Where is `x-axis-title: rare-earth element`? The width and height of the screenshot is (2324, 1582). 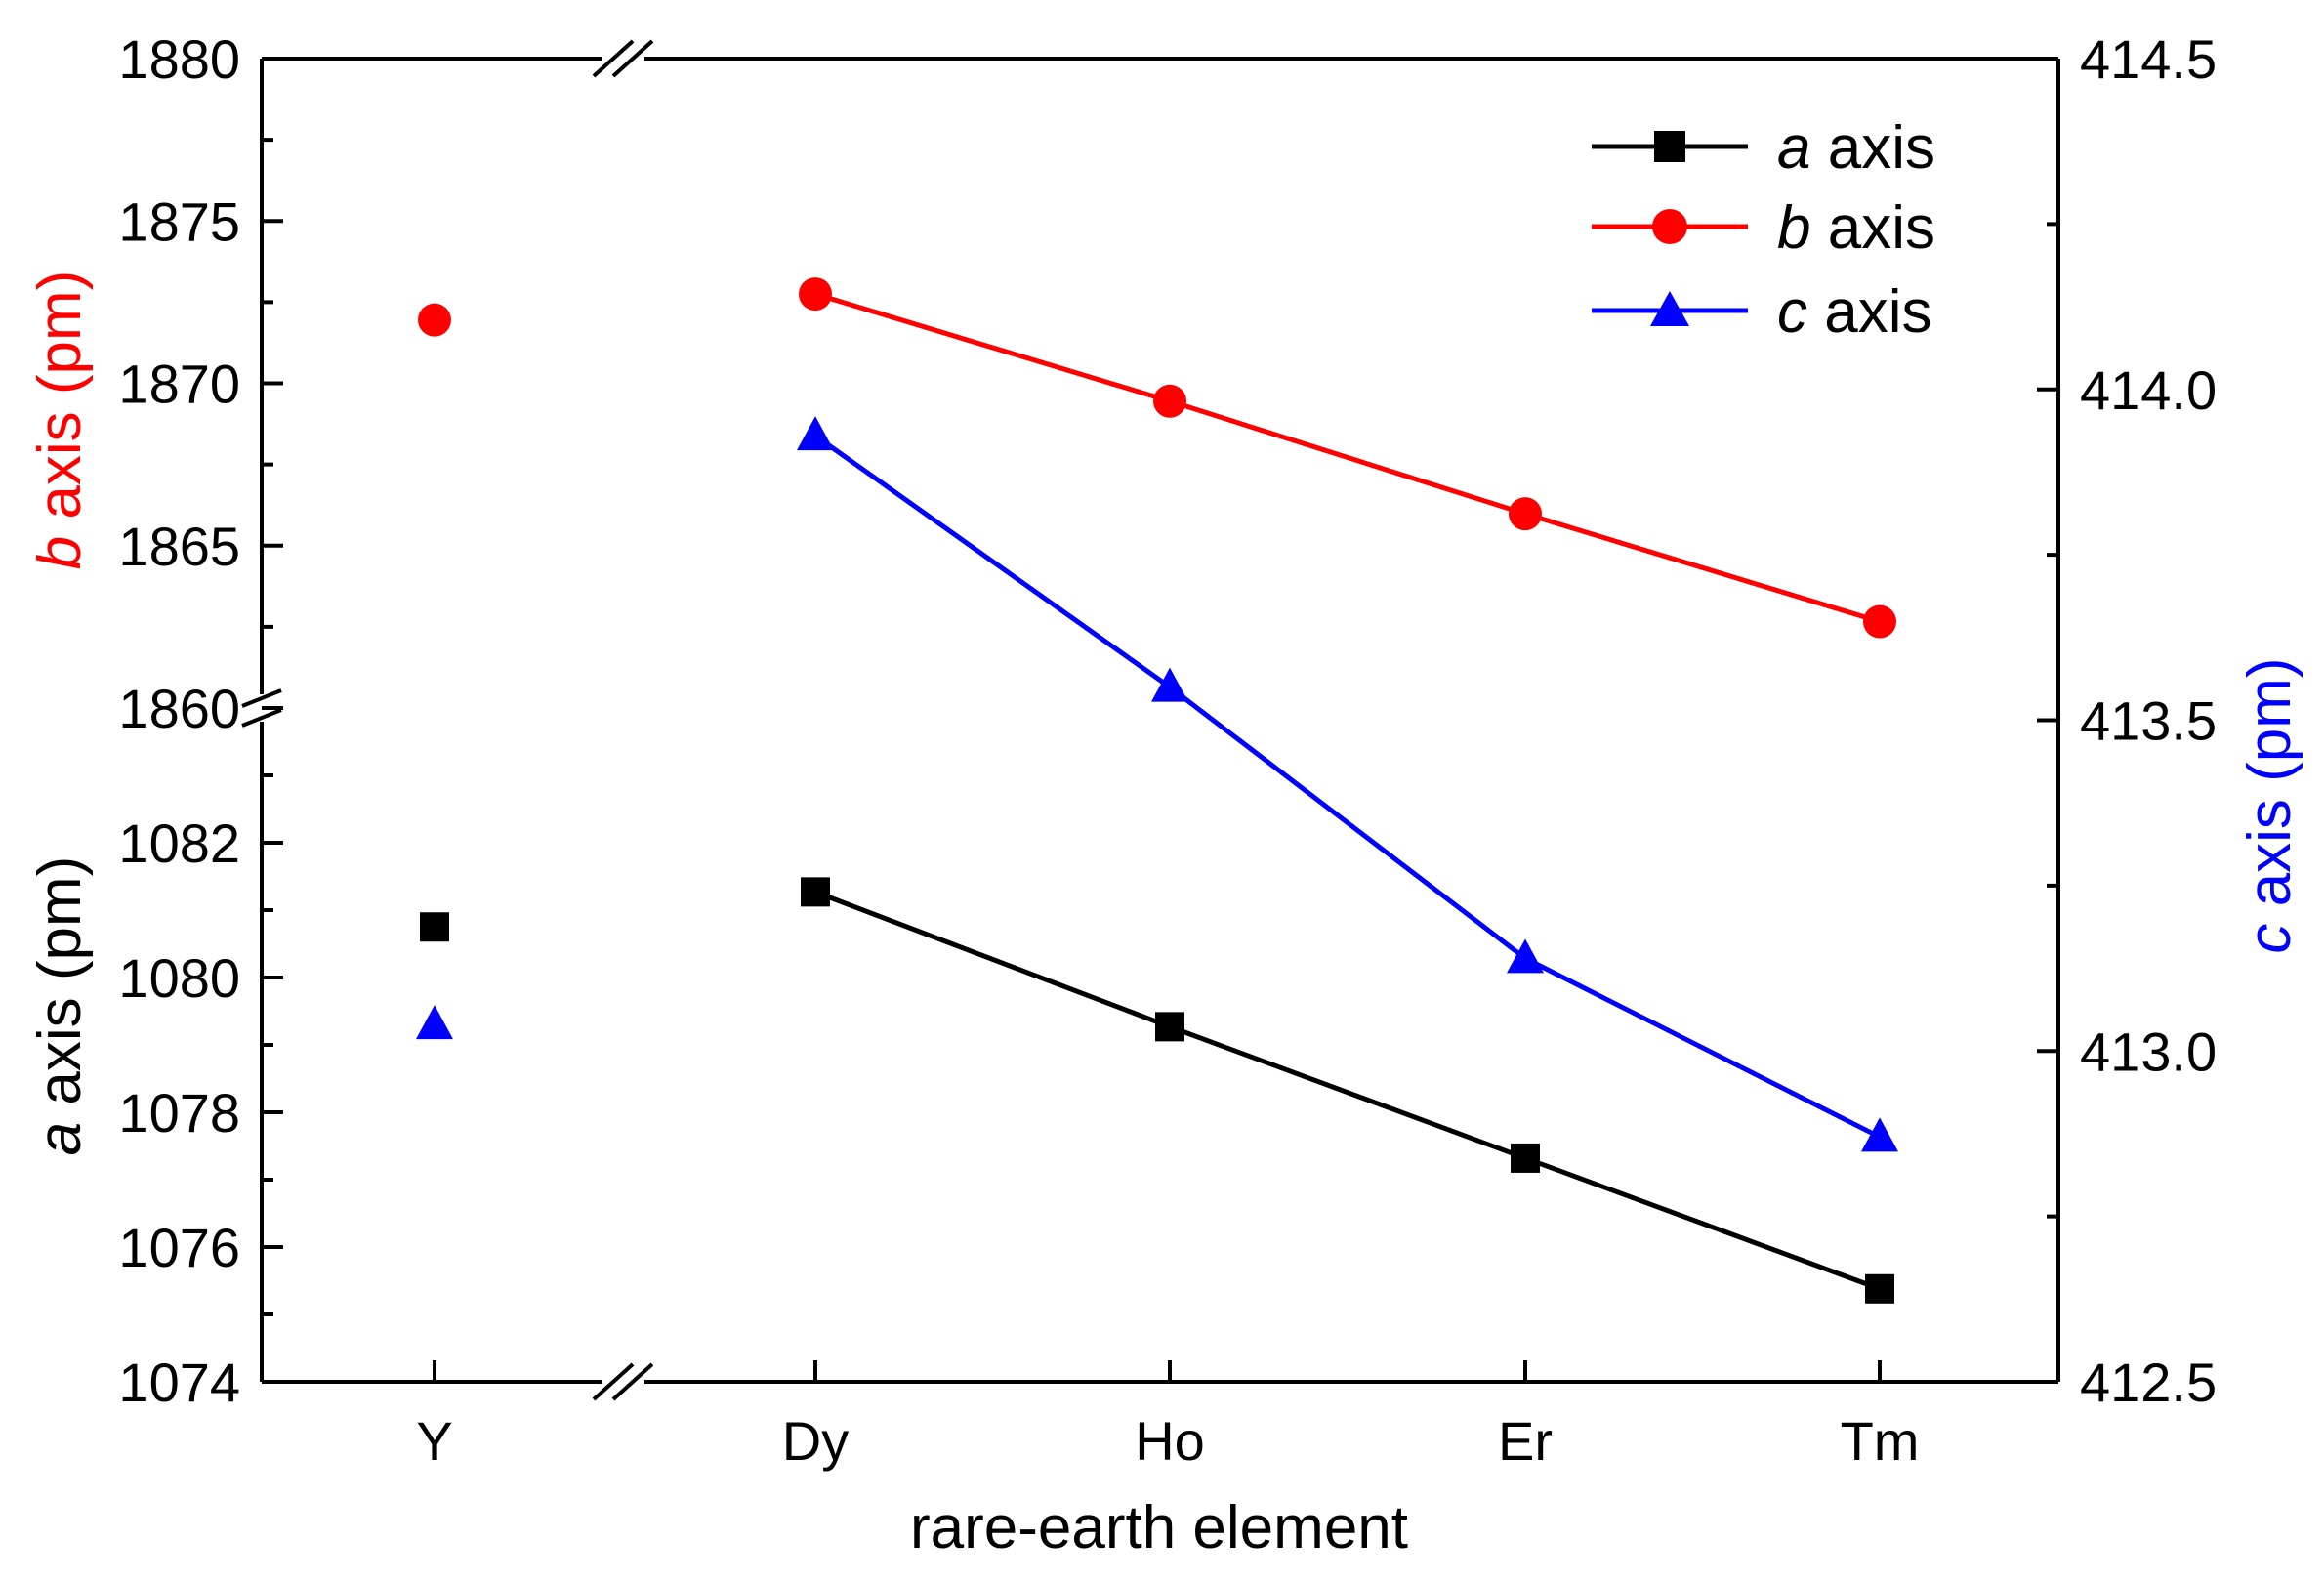 x-axis-title: rare-earth element is located at coordinates (1159, 1527).